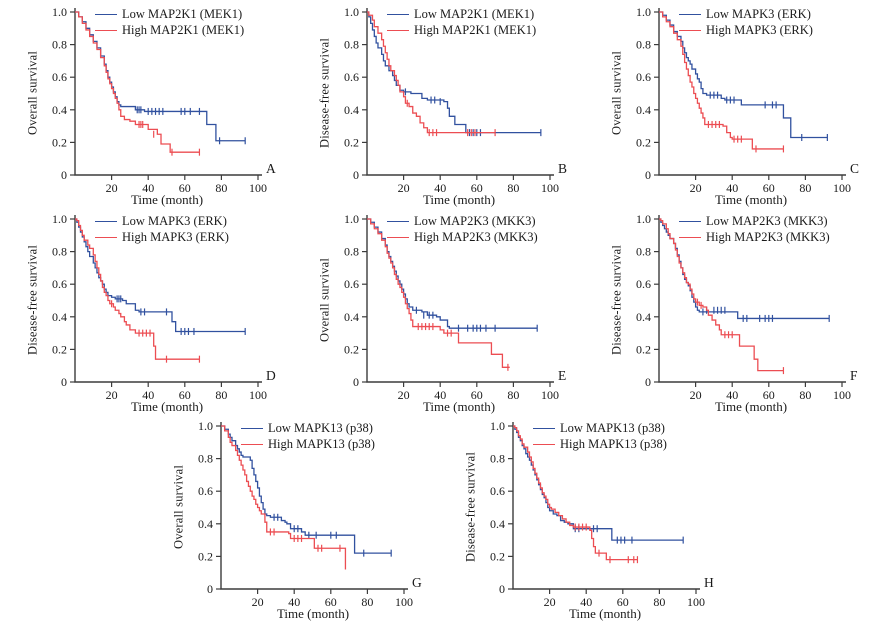 This screenshot has width=876, height=622. I want to click on legend: Low MAPK3 (ERK) High MAPK3 (ERK), so click(746, 22).